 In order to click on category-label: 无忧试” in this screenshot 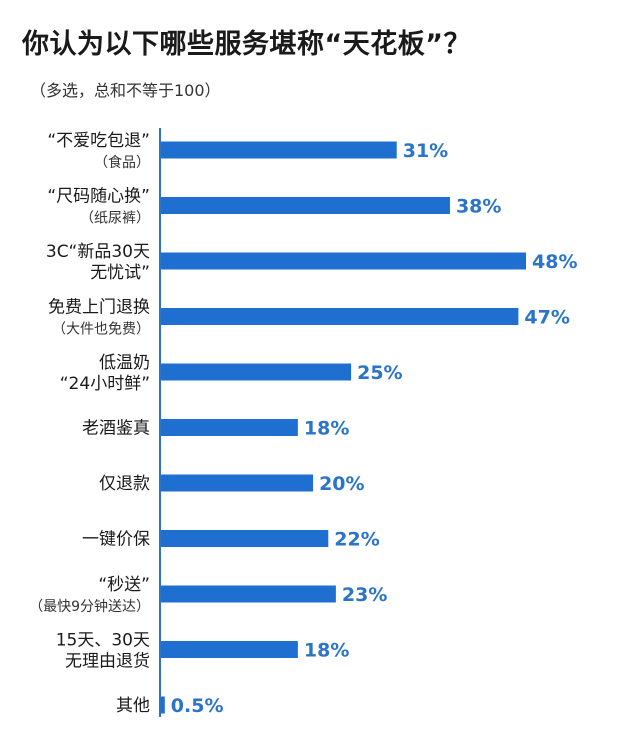, I will do `click(120, 273)`.